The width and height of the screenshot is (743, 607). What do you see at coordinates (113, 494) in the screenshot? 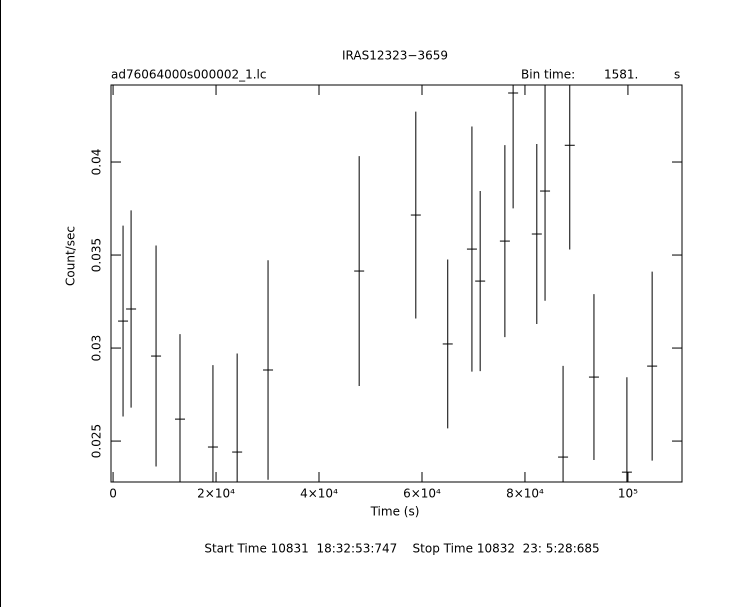
I see `x-tick-label: 0` at bounding box center [113, 494].